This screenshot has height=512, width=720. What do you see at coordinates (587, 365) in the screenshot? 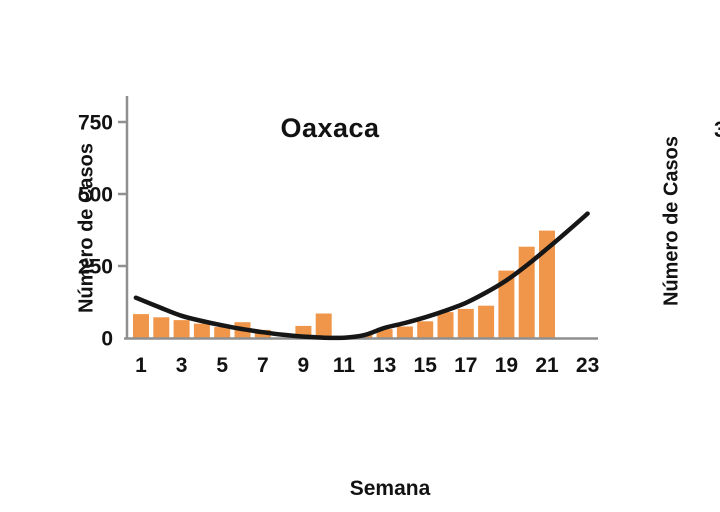
I see `x-tick-label-23: 23` at bounding box center [587, 365].